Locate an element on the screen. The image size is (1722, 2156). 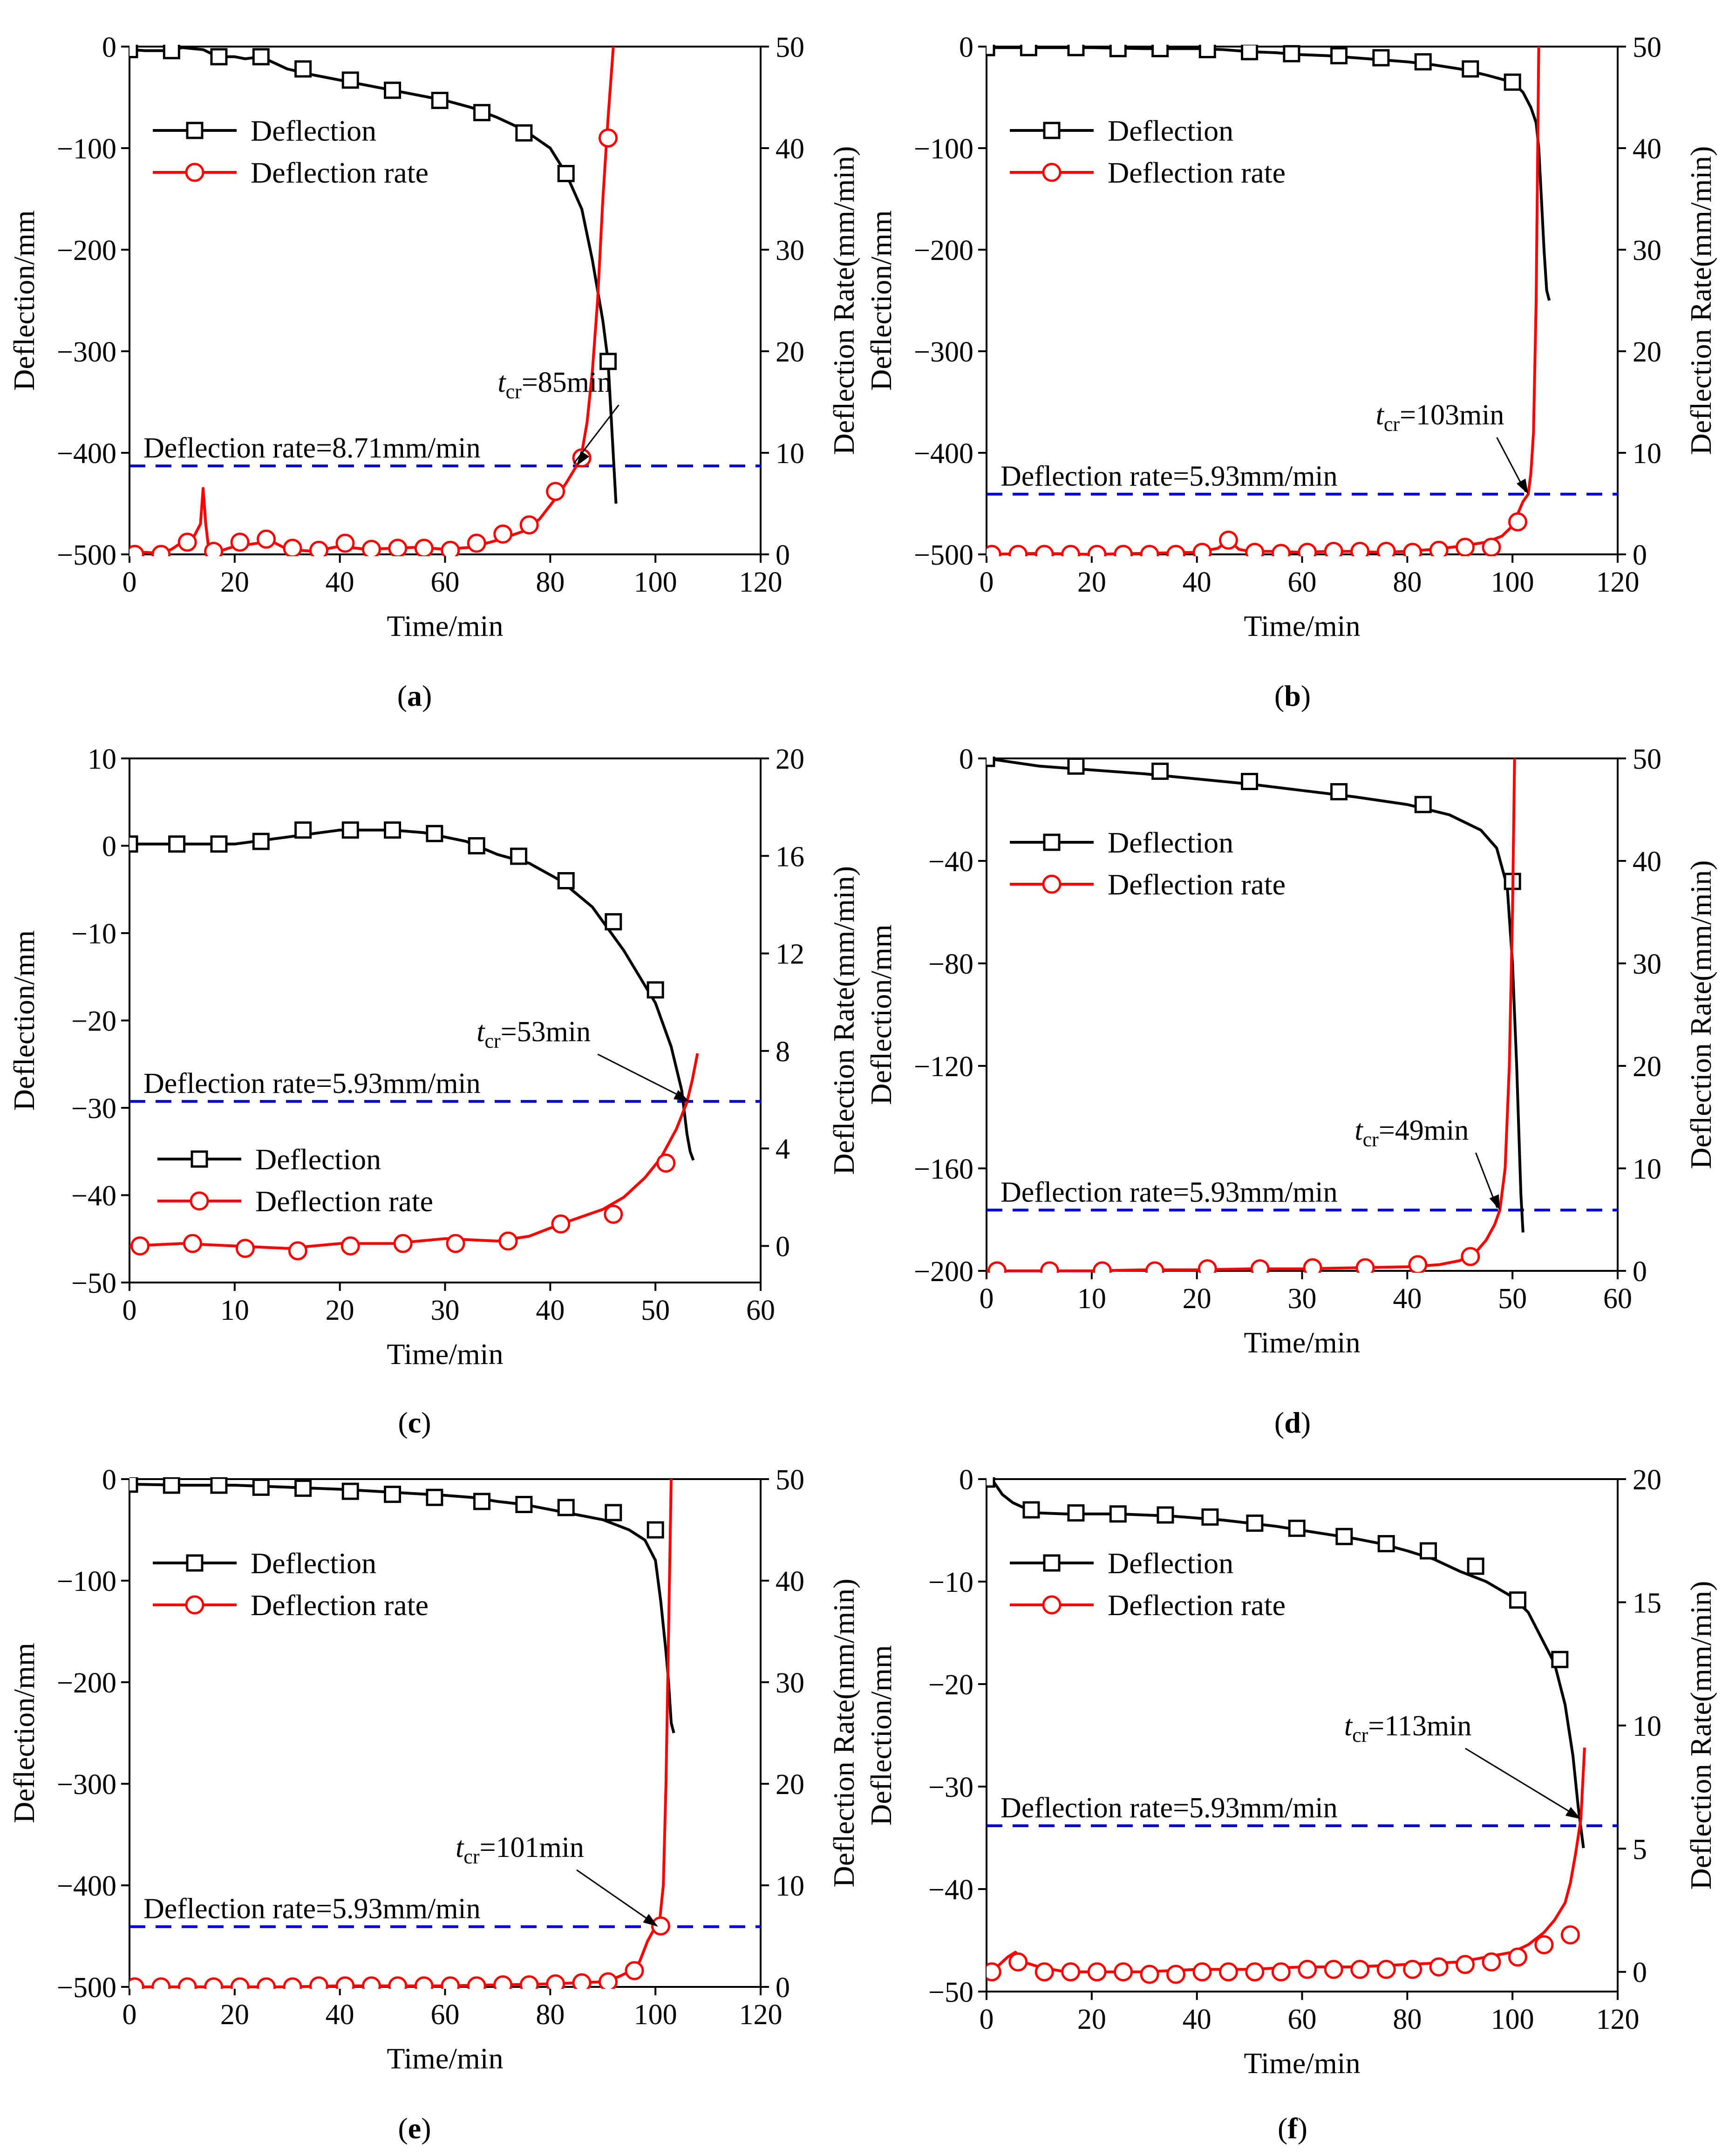
y-left-tick-label: −500 is located at coordinates (943, 555).